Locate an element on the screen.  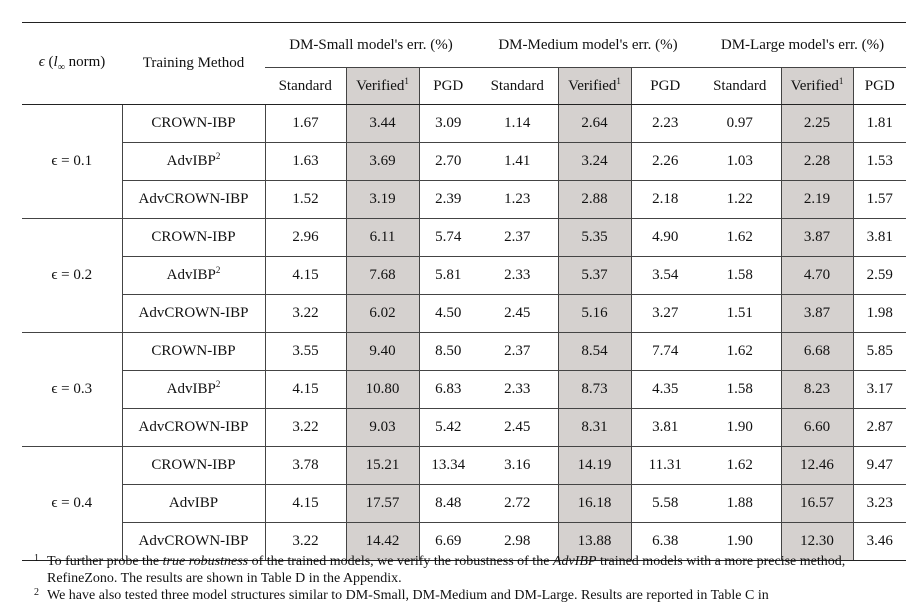
epsilon-header-l: l is located at coordinates (55, 61).